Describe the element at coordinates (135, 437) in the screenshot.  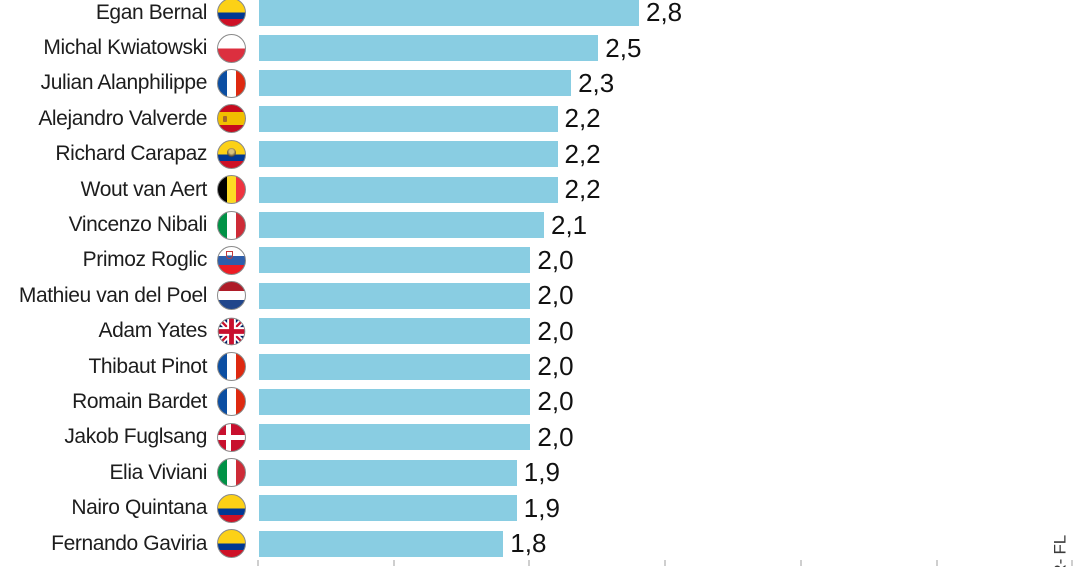
I see `rider-name: Jakob Fuglsang` at that location.